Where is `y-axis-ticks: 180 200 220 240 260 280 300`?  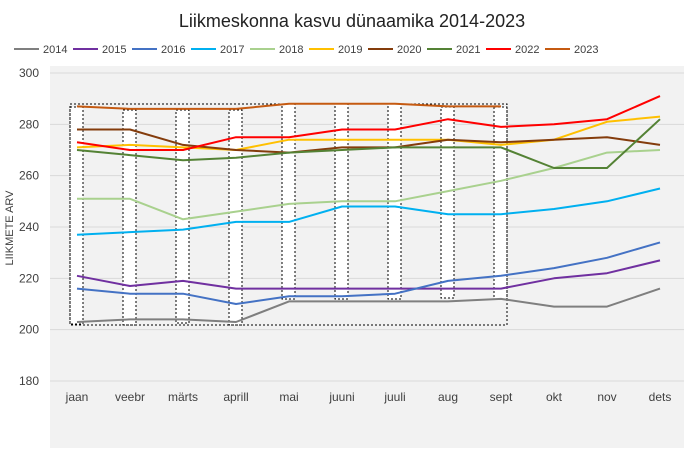
y-axis-ticks: 180 200 220 240 260 280 300 is located at coordinates (29, 227).